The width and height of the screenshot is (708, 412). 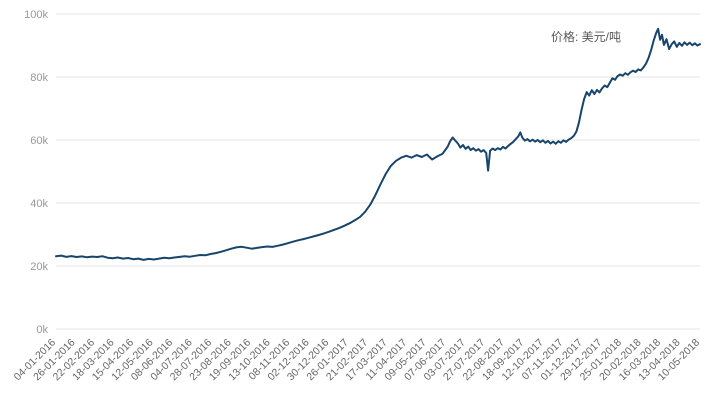 I want to click on y-axis-label: 0k, so click(x=42, y=330).